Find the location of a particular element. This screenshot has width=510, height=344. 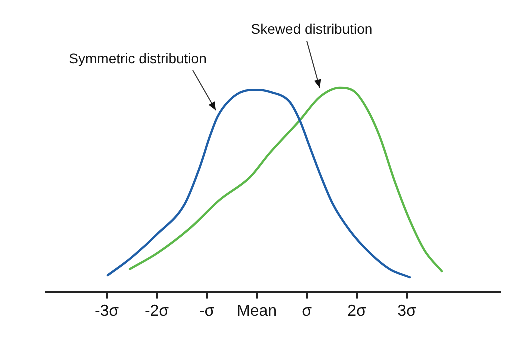

annotation: Skewed distribution is located at coordinates (312, 28).